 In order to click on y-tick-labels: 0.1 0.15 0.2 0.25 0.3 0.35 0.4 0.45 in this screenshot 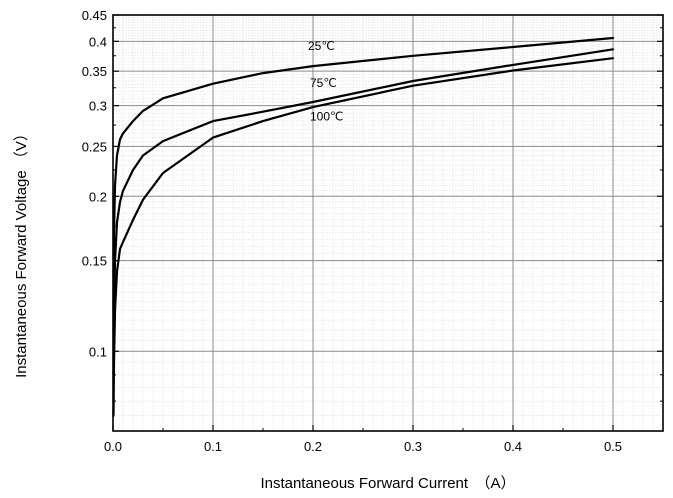, I will do `click(94, 183)`.